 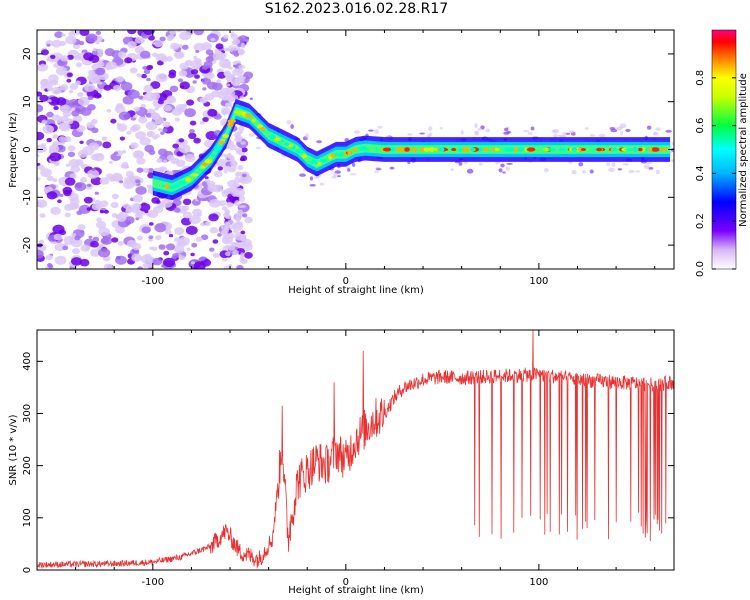 I want to click on snr-x-axis-title: Height of straight line (km), so click(x=356, y=590).